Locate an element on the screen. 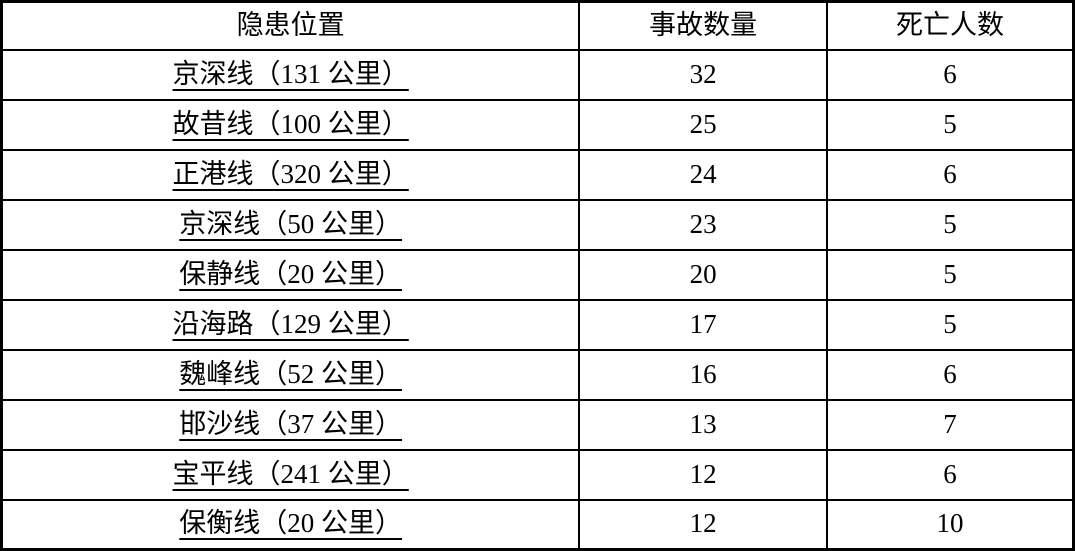 The height and width of the screenshot is (551, 1075). accident-count-cell: 32 is located at coordinates (703, 74).